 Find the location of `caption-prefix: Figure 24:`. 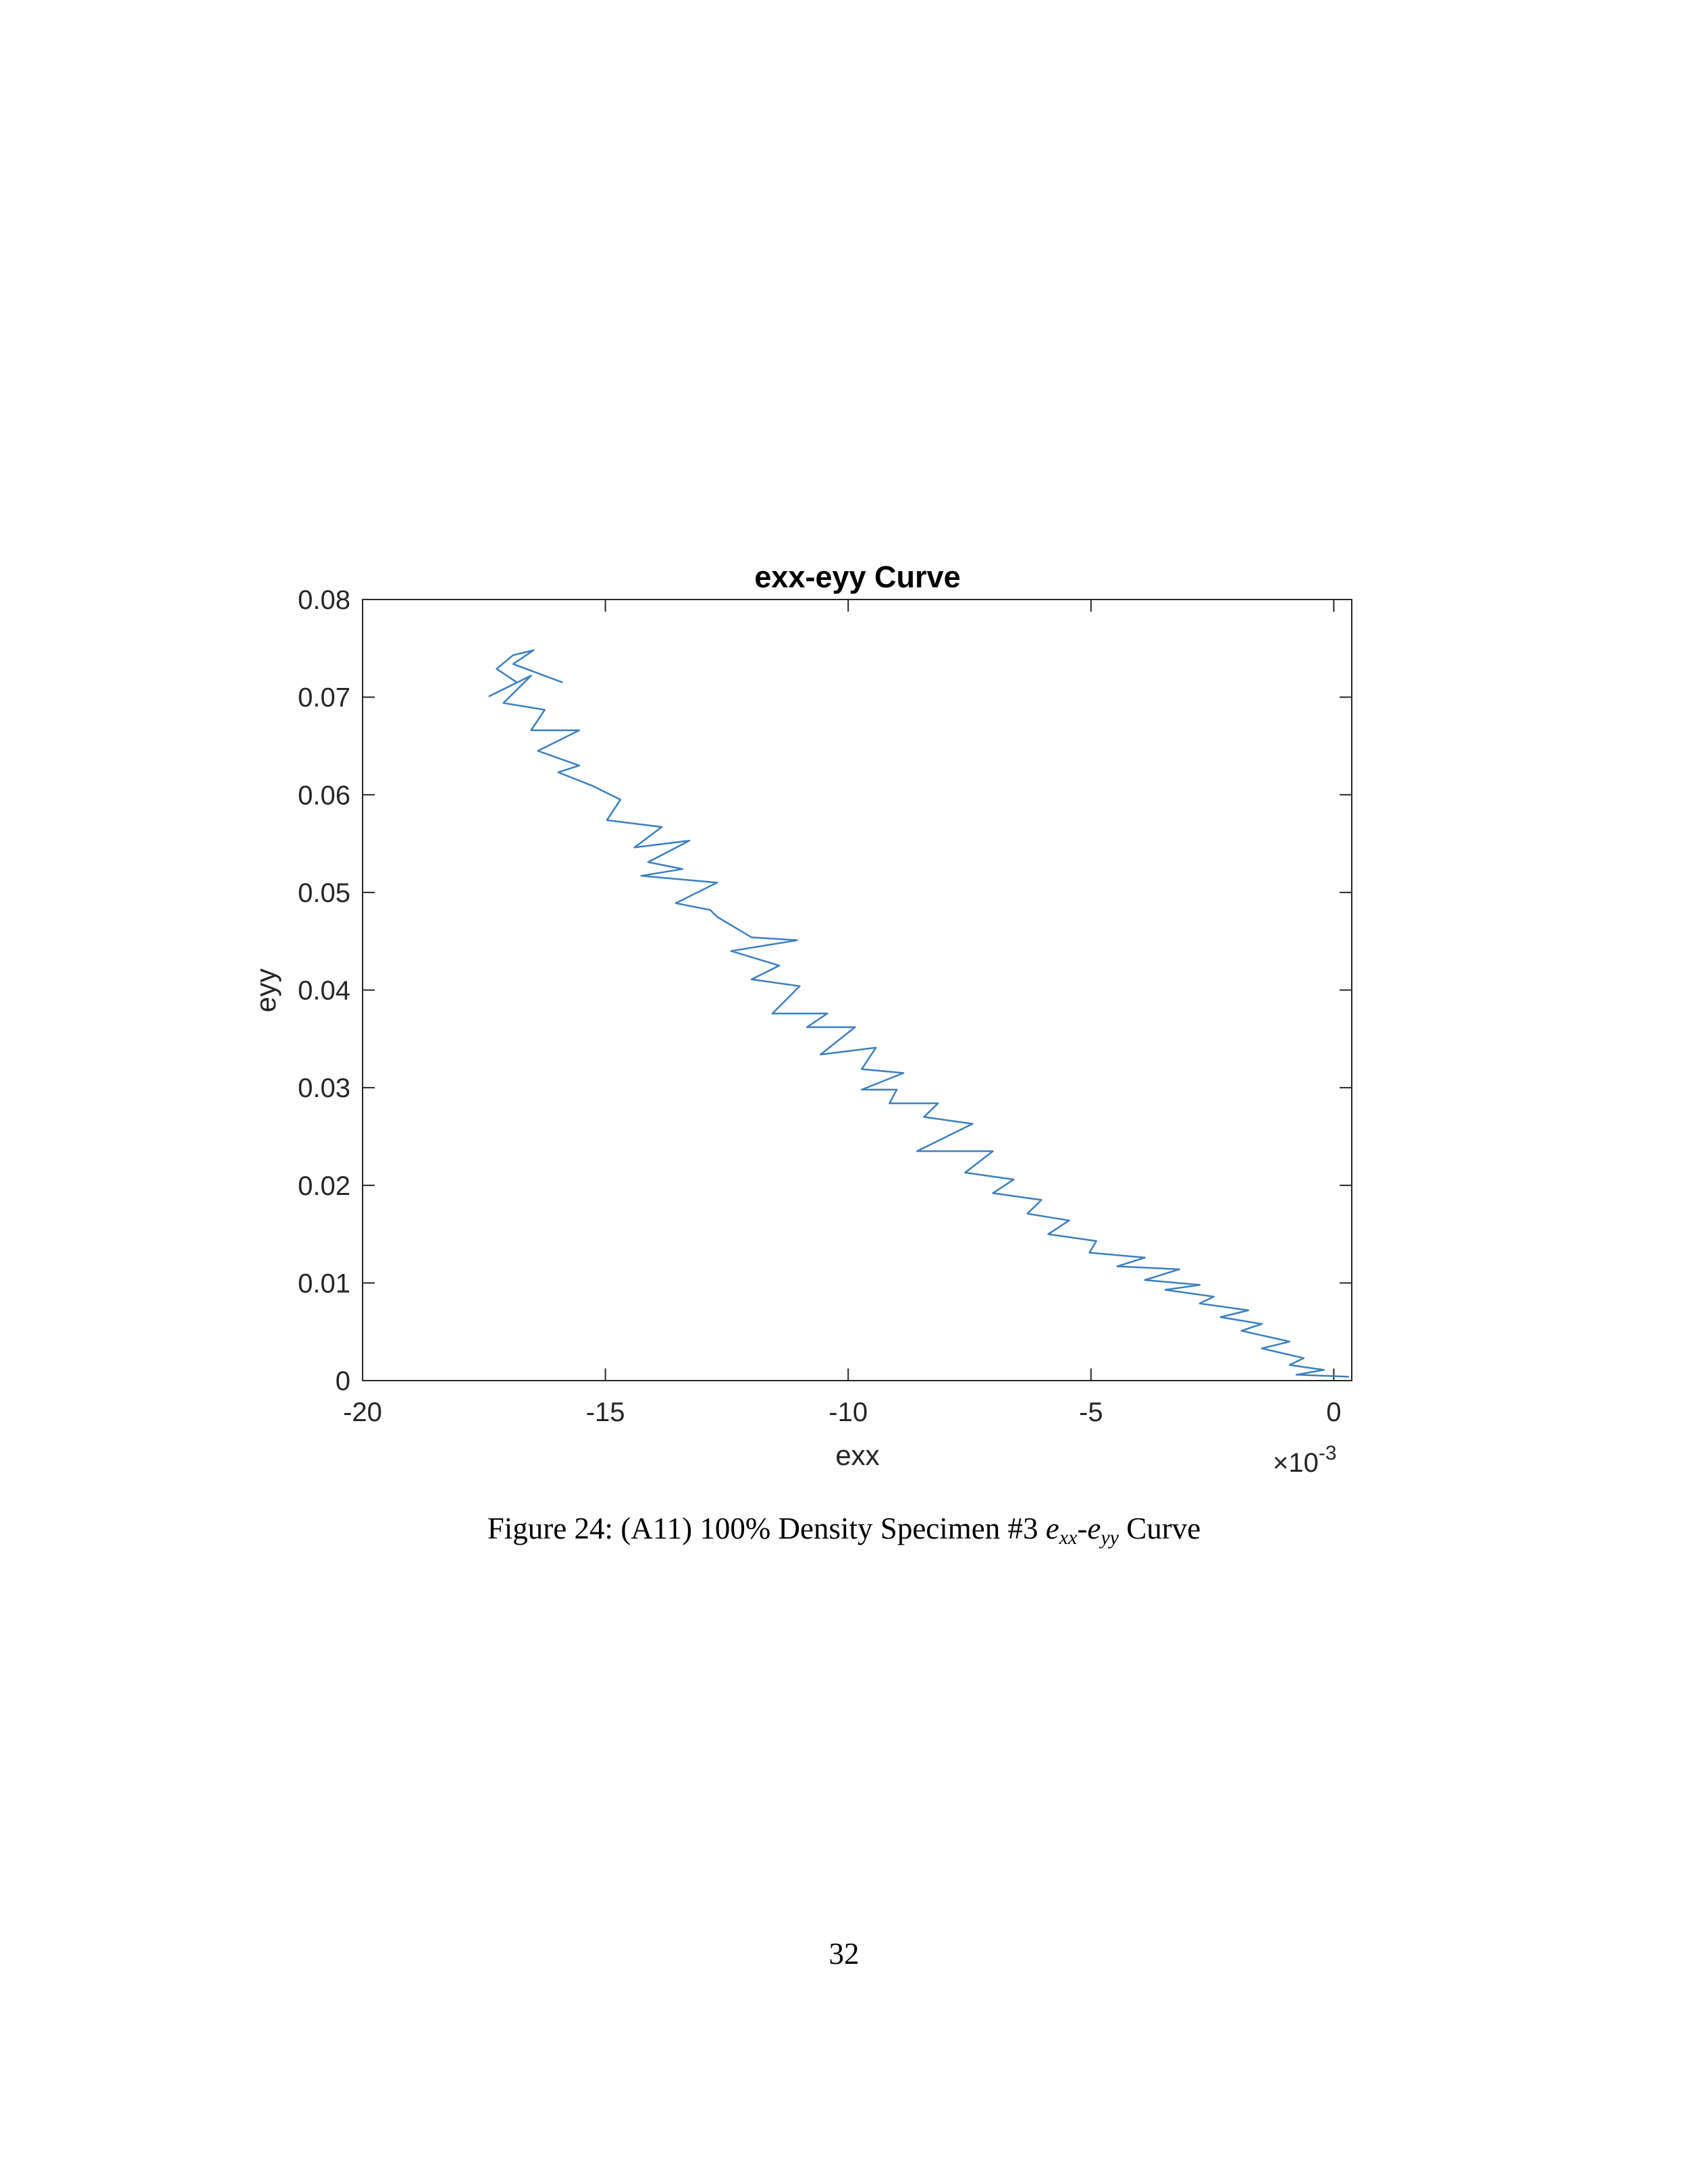

caption-prefix: Figure 24: is located at coordinates (550, 1528).